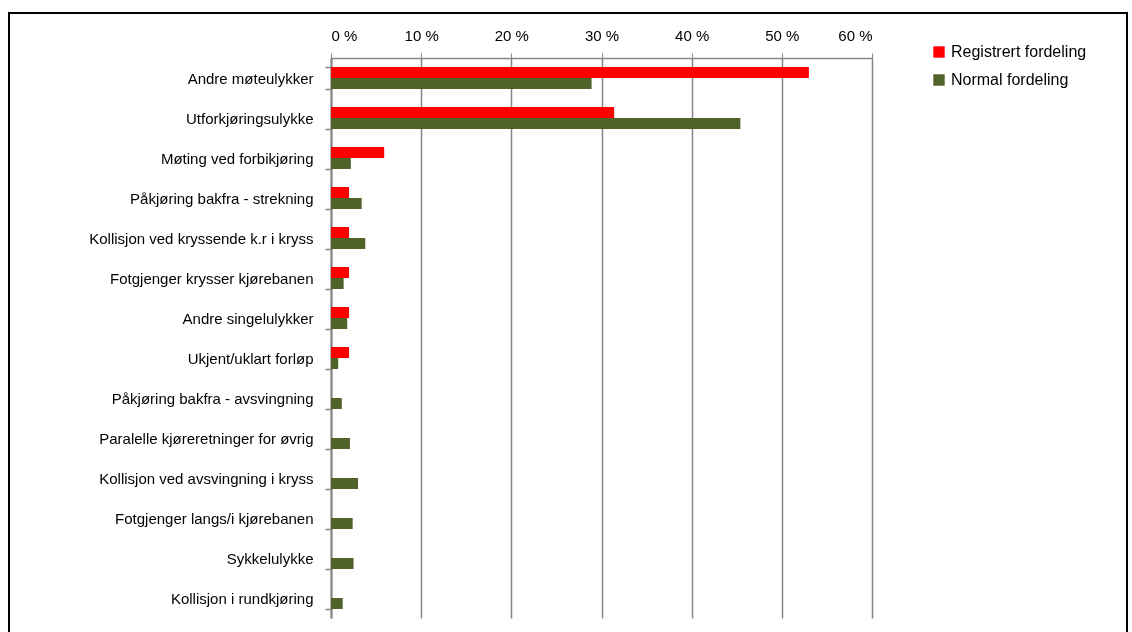 The width and height of the screenshot is (1132, 632). I want to click on legend-label: Normal fordeling, so click(1010, 79).